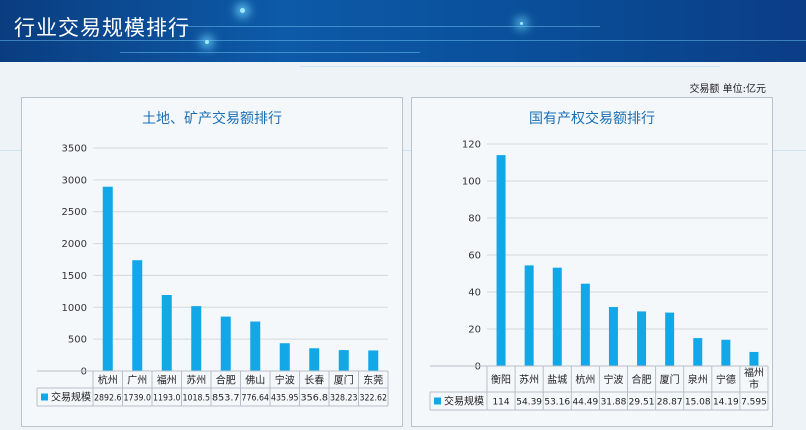 The height and width of the screenshot is (430, 806). I want to click on data-value-label: 1018.5, so click(197, 399).